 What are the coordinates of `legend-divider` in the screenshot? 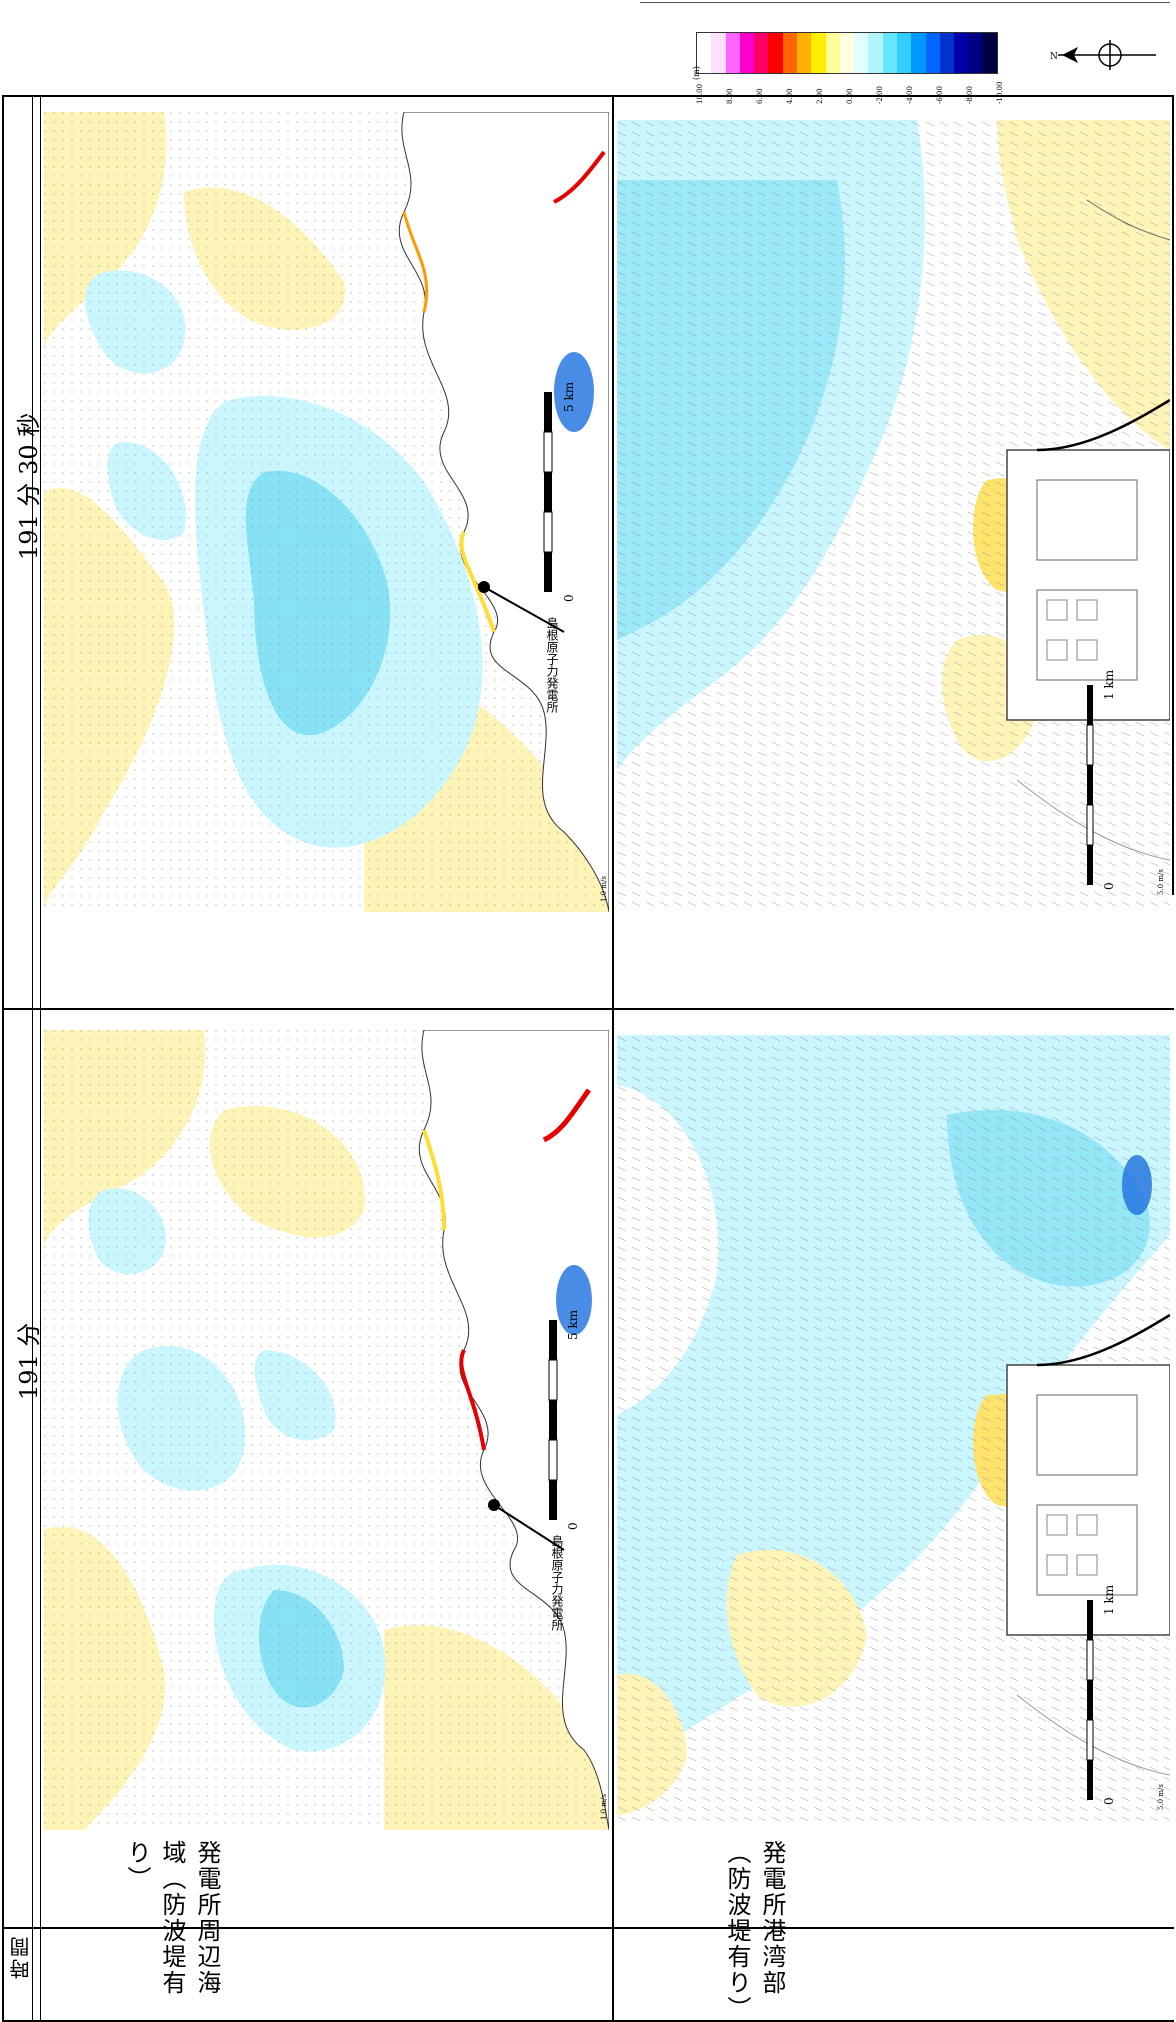 It's located at (905, 2).